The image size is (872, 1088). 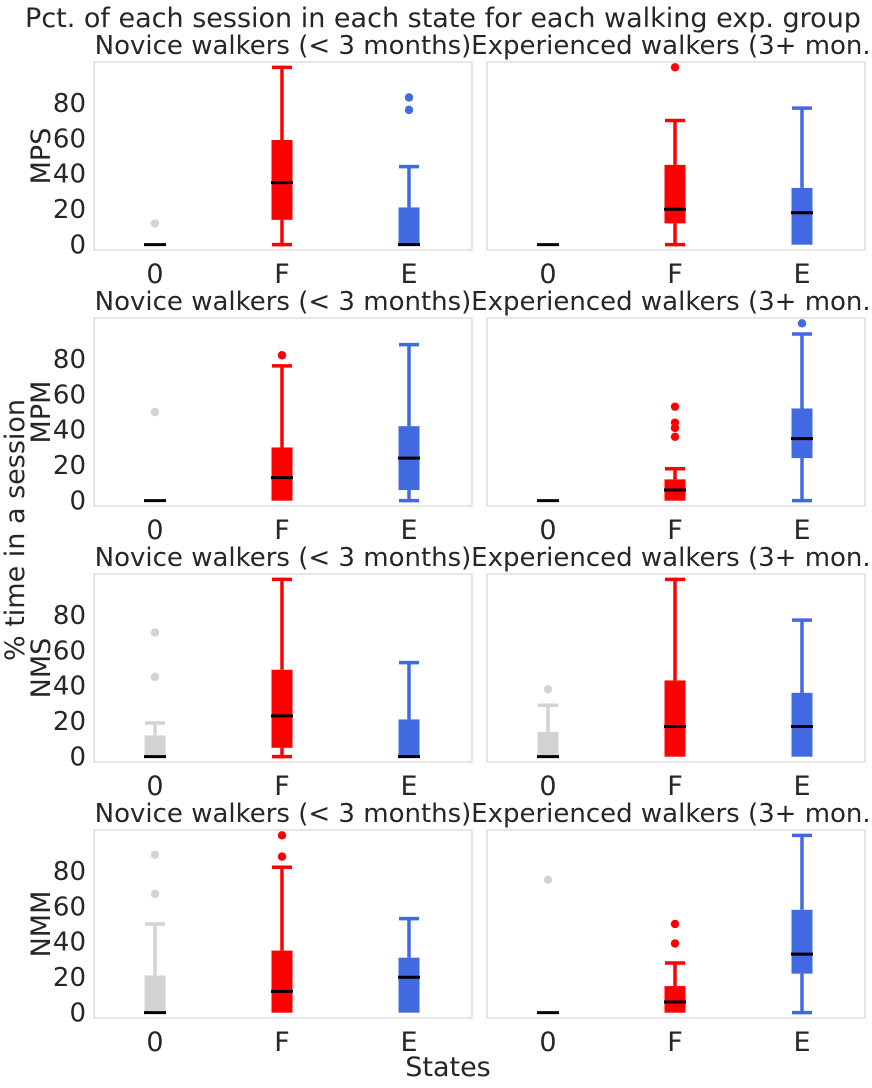 I want to click on panel-title: Experienced walkers (3+ mon.), so click(x=671, y=814).